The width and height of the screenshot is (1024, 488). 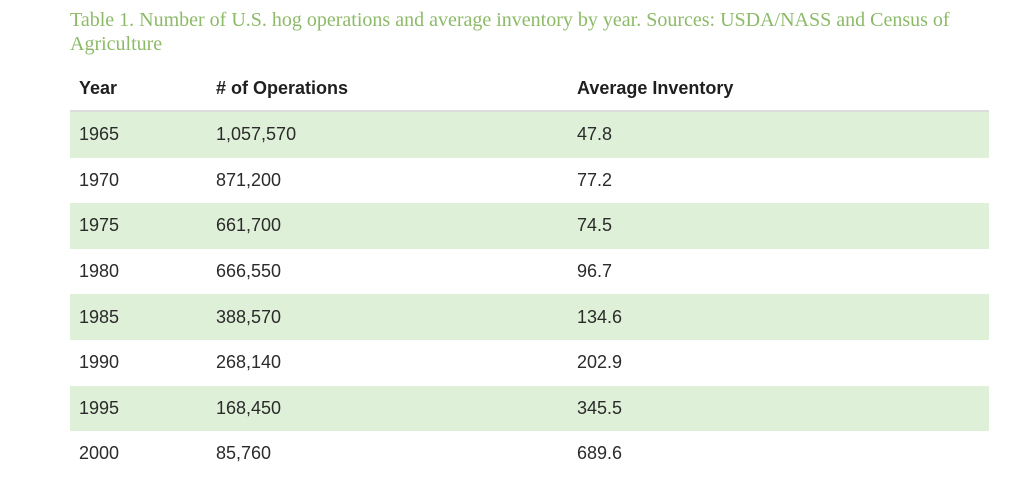 I want to click on cell-year: 2000, so click(x=138, y=454).